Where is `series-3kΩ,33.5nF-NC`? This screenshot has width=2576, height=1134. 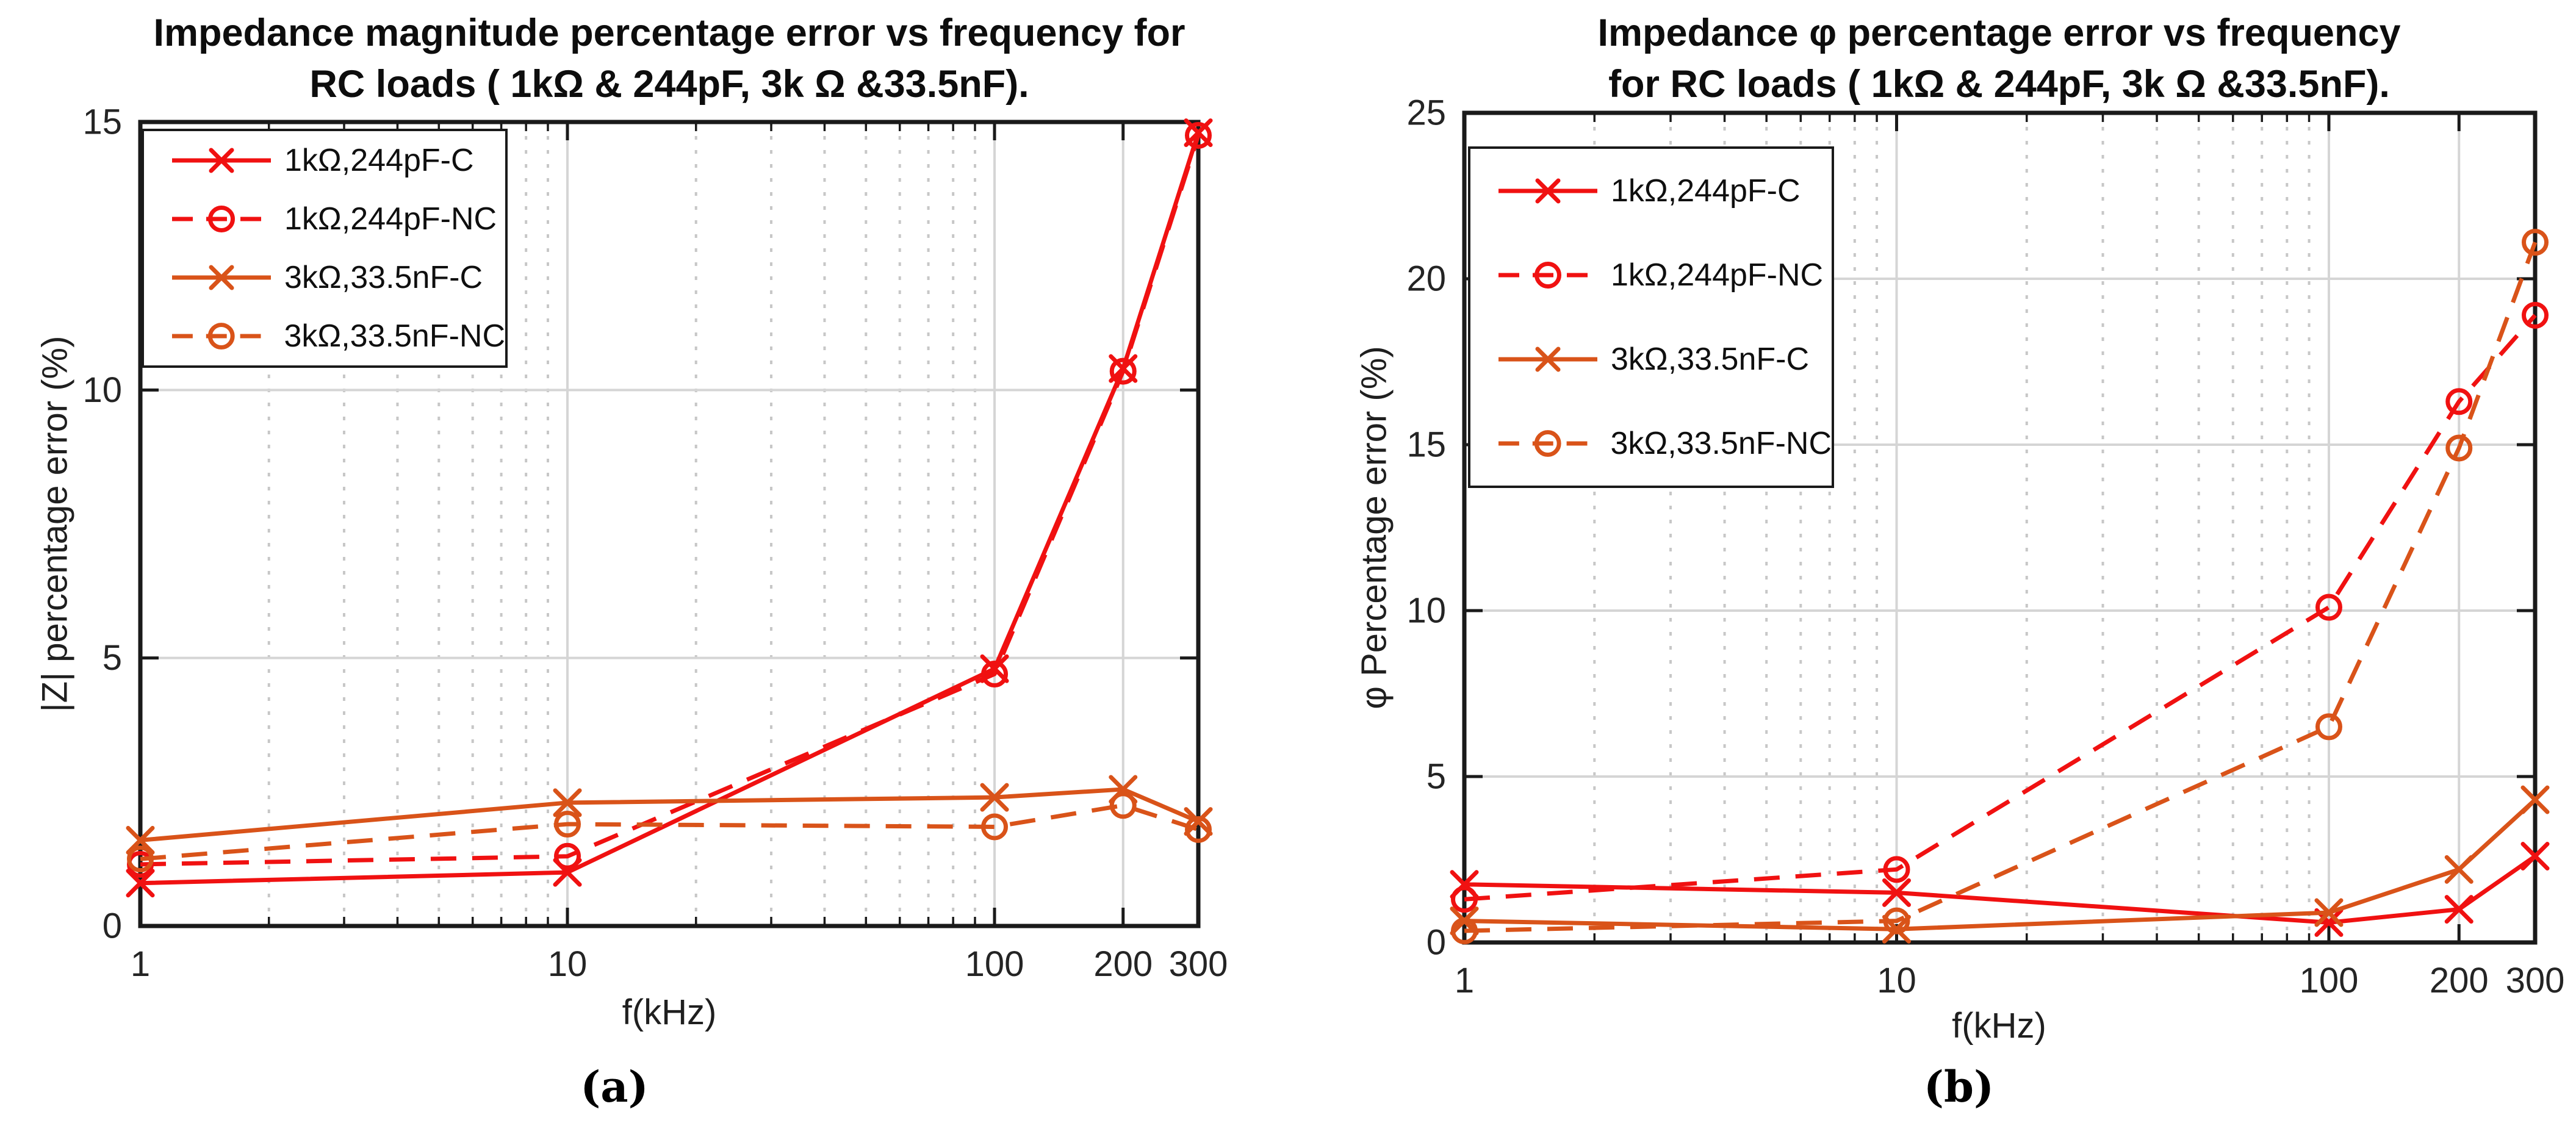 series-3kΩ,33.5nF-NC is located at coordinates (669, 833).